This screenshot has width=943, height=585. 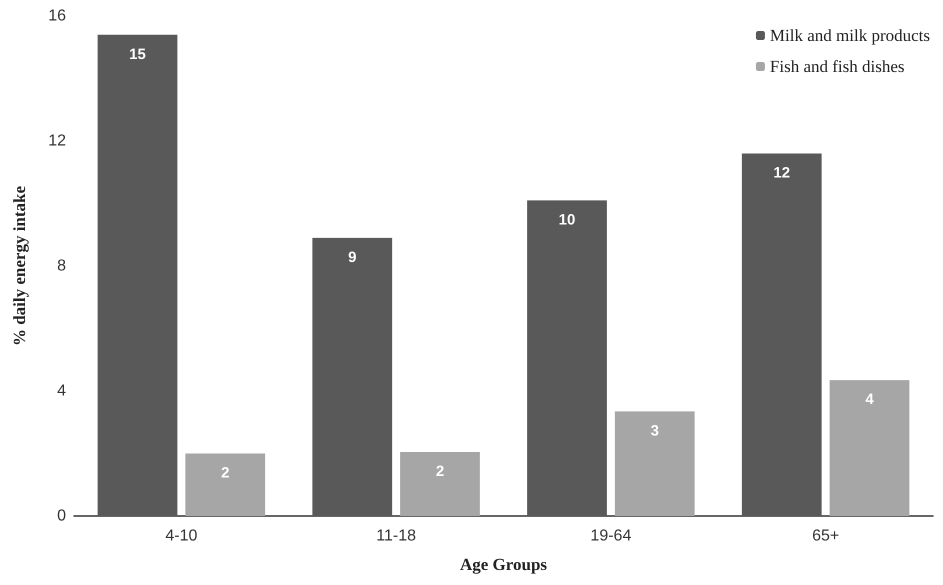 I want to click on x-tick-label: 11-18, so click(x=396, y=536).